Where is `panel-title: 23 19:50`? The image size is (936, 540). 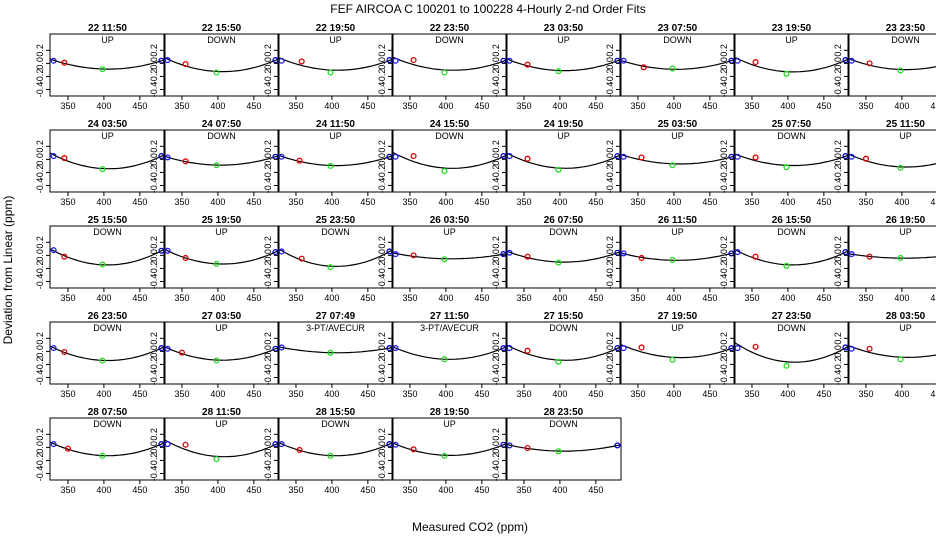
panel-title: 23 19:50 is located at coordinates (792, 28).